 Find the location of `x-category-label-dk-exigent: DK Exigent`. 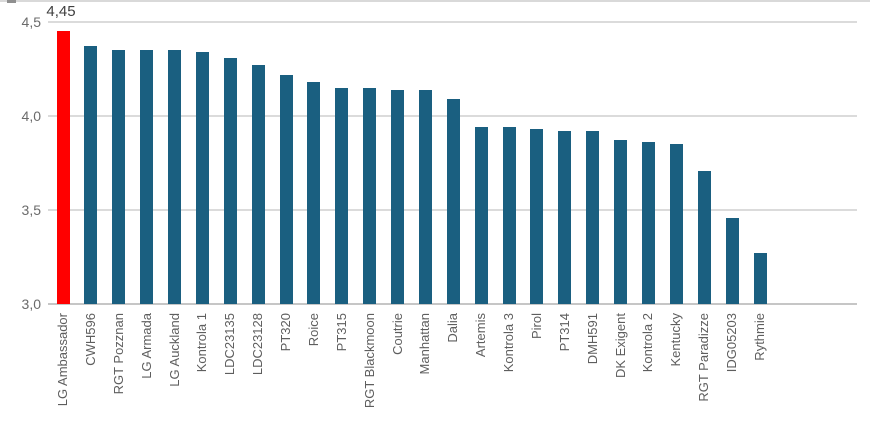

x-category-label-dk-exigent: DK Exigent is located at coordinates (620, 346).